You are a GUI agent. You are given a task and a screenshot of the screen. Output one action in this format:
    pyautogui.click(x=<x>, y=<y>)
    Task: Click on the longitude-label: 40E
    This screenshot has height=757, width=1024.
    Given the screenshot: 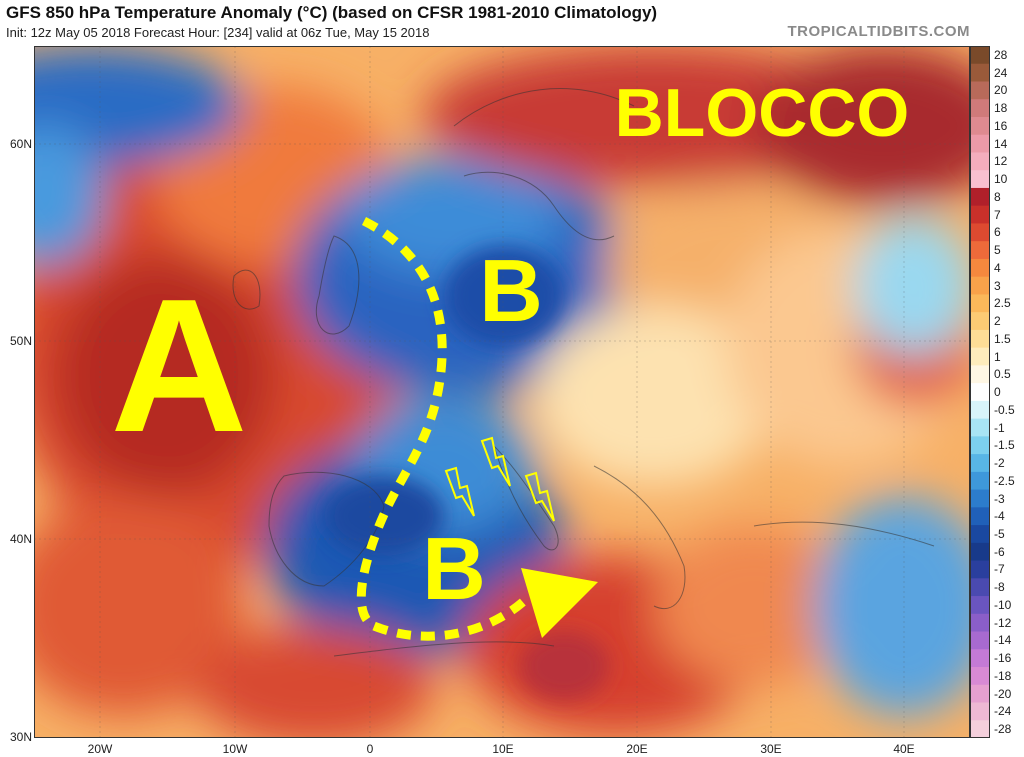 What is the action you would take?
    pyautogui.click(x=904, y=749)
    